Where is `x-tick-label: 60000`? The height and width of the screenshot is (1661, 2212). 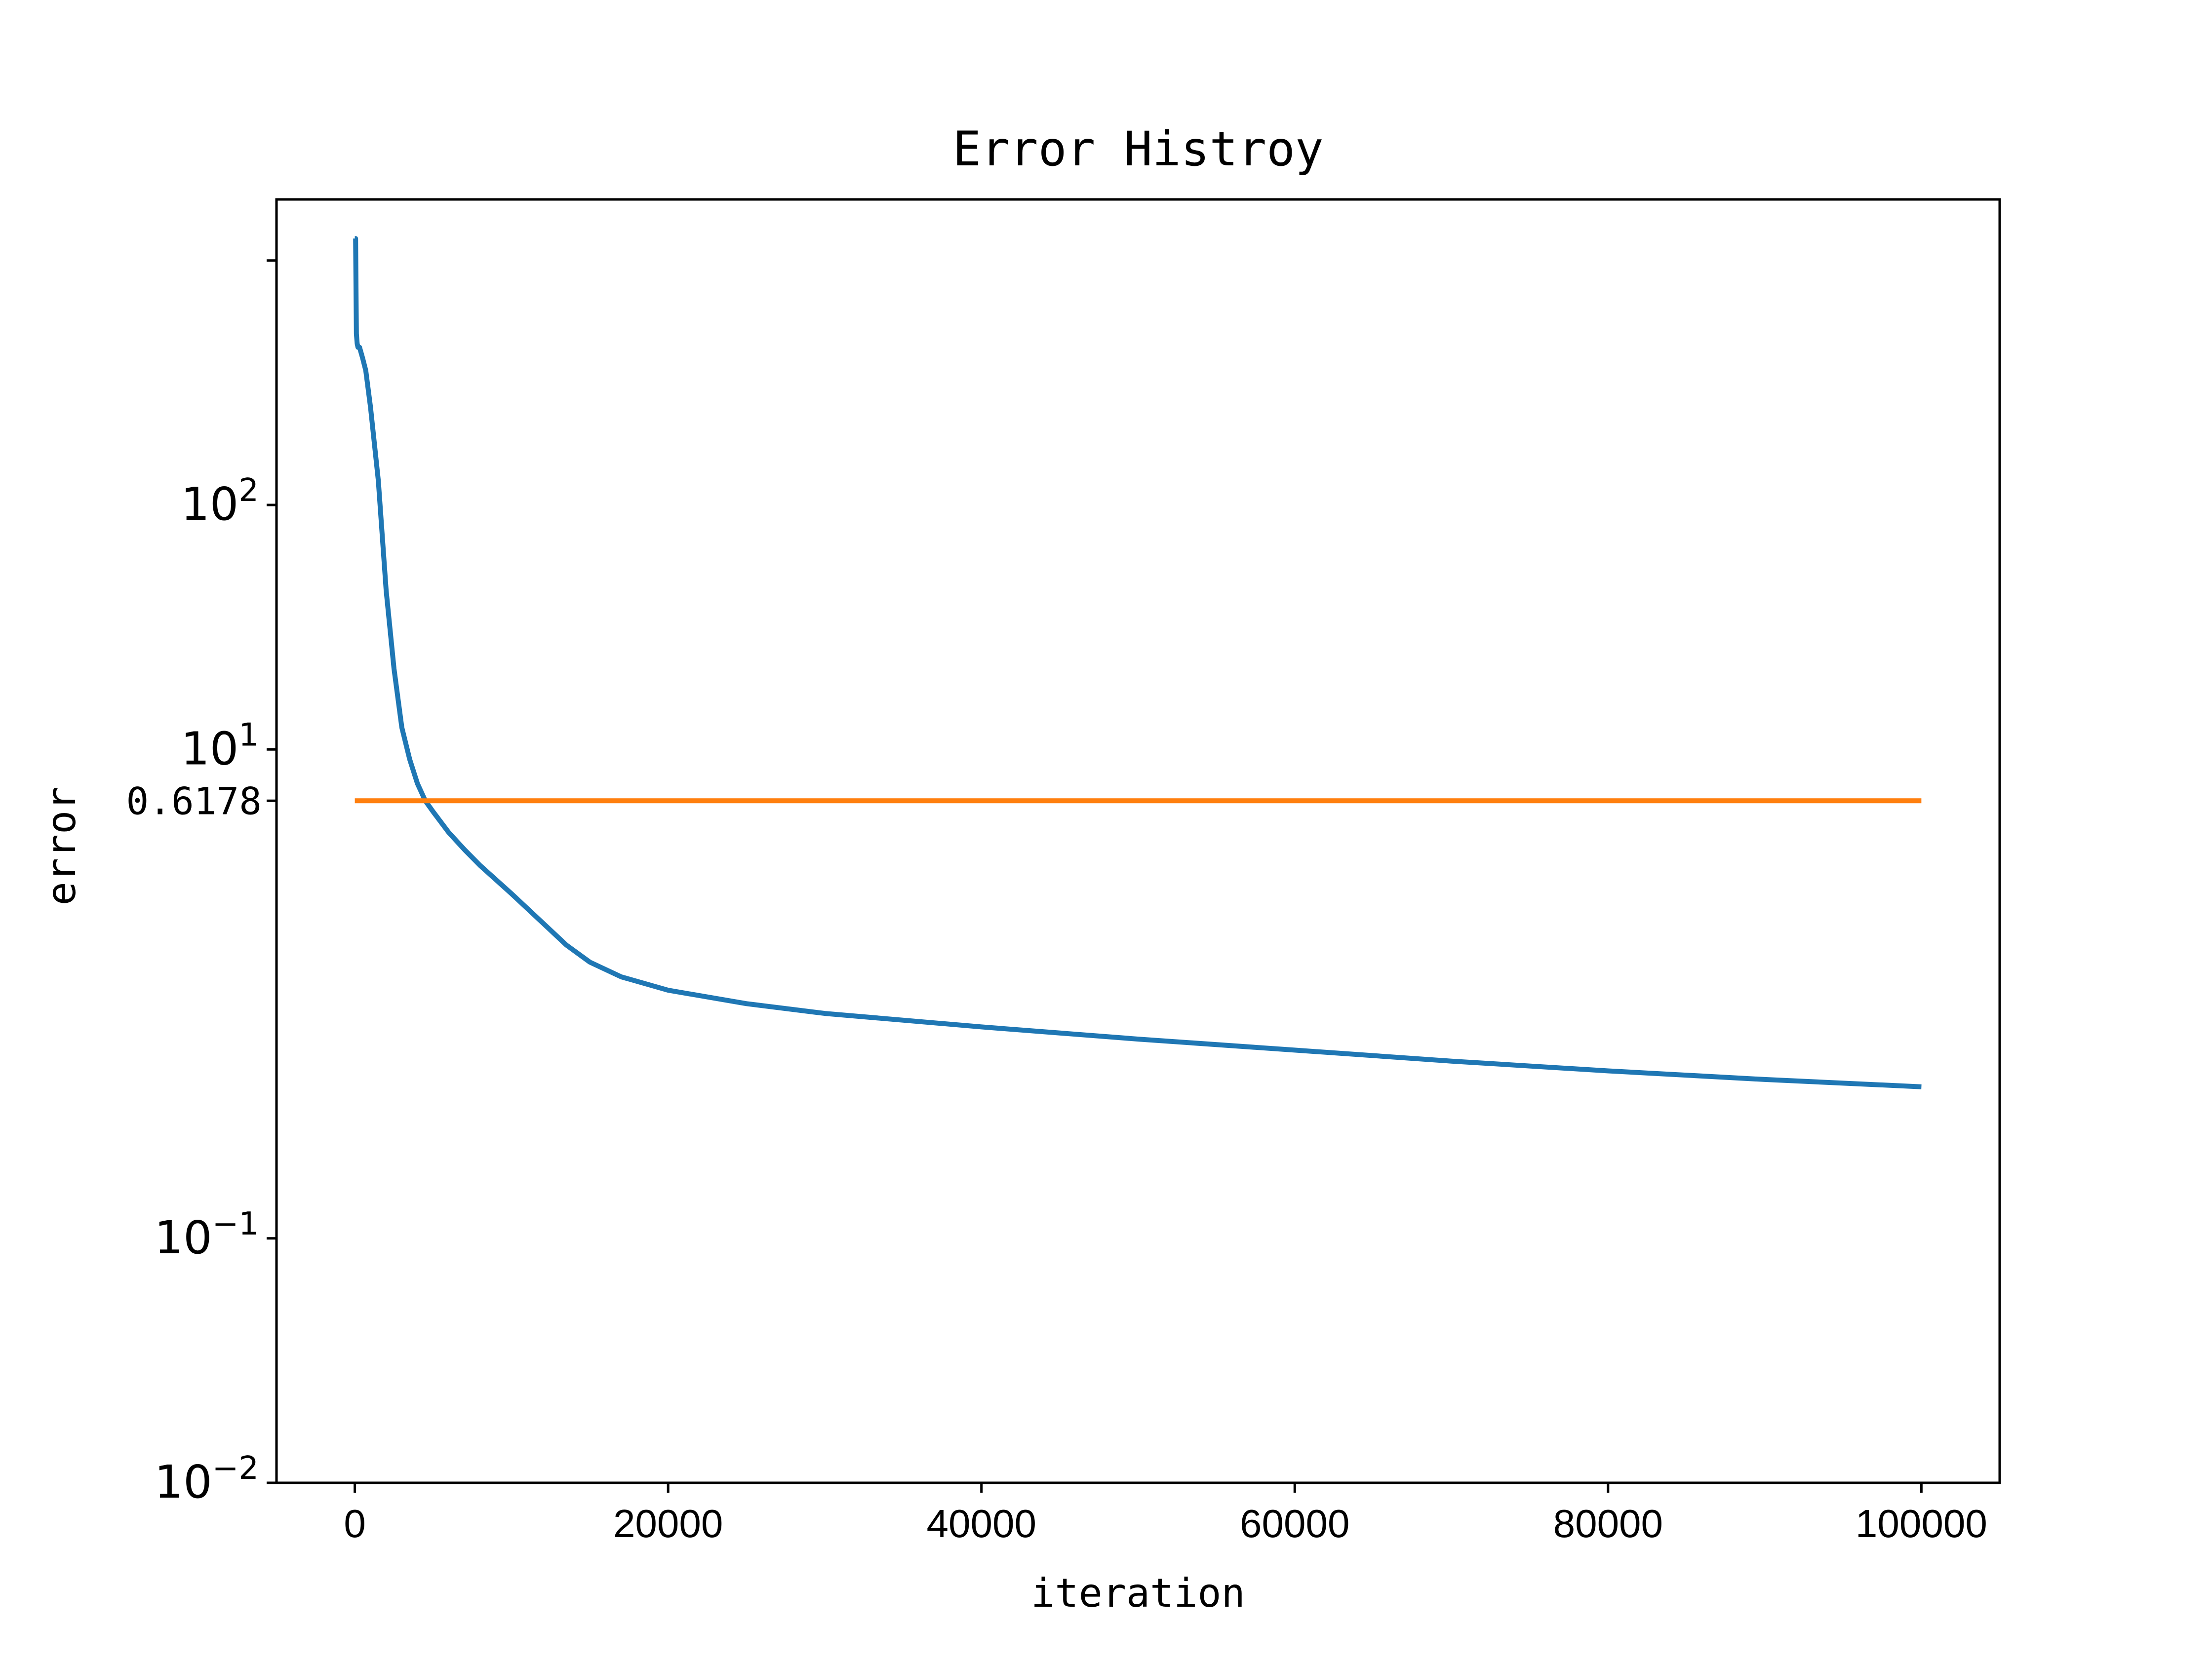 x-tick-label: 60000 is located at coordinates (1294, 1523).